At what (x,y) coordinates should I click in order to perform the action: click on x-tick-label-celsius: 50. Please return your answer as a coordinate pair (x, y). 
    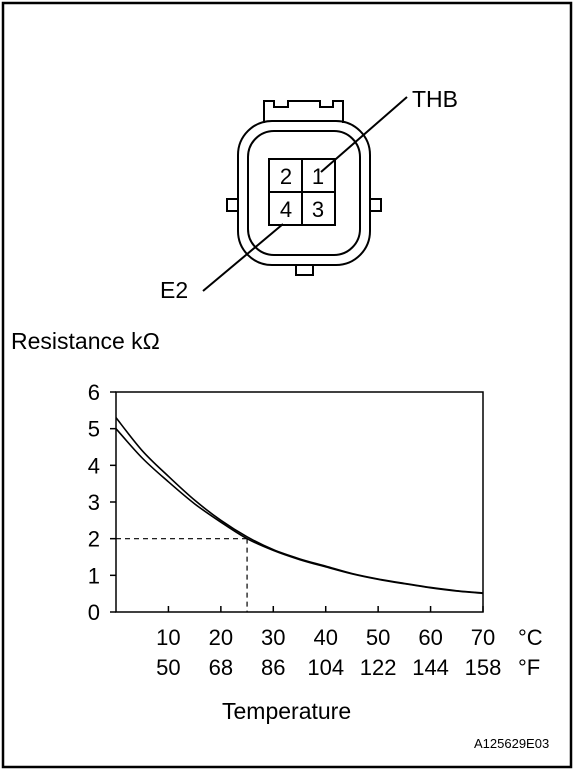
    Looking at the image, I should click on (378, 637).